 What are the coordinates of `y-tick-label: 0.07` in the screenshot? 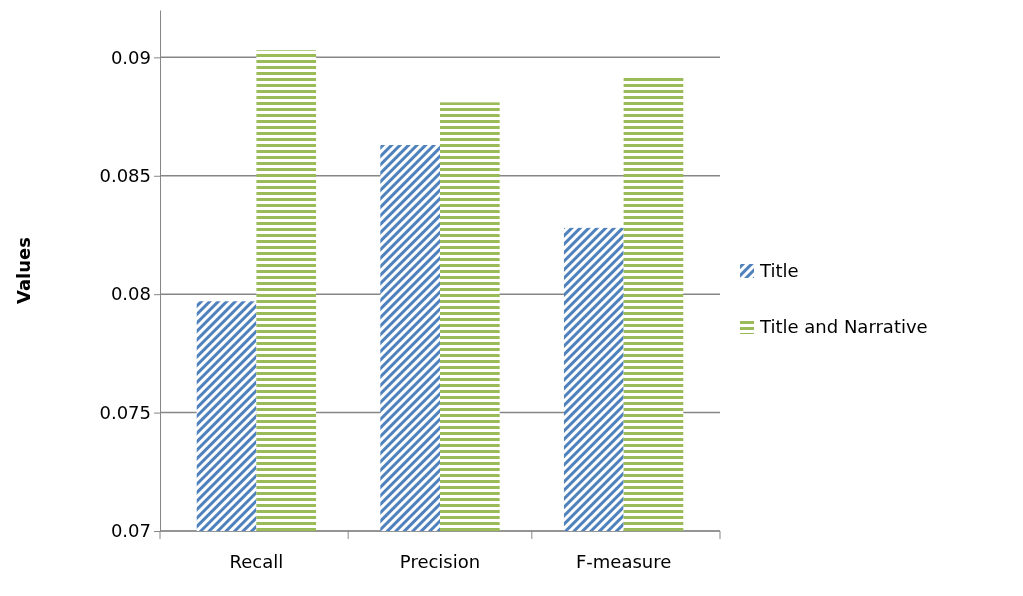 It's located at (130, 531).